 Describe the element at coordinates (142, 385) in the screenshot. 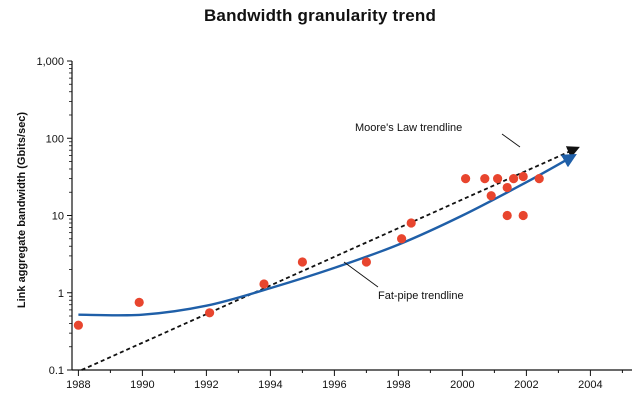

I see `x-tick-label: 1990` at that location.